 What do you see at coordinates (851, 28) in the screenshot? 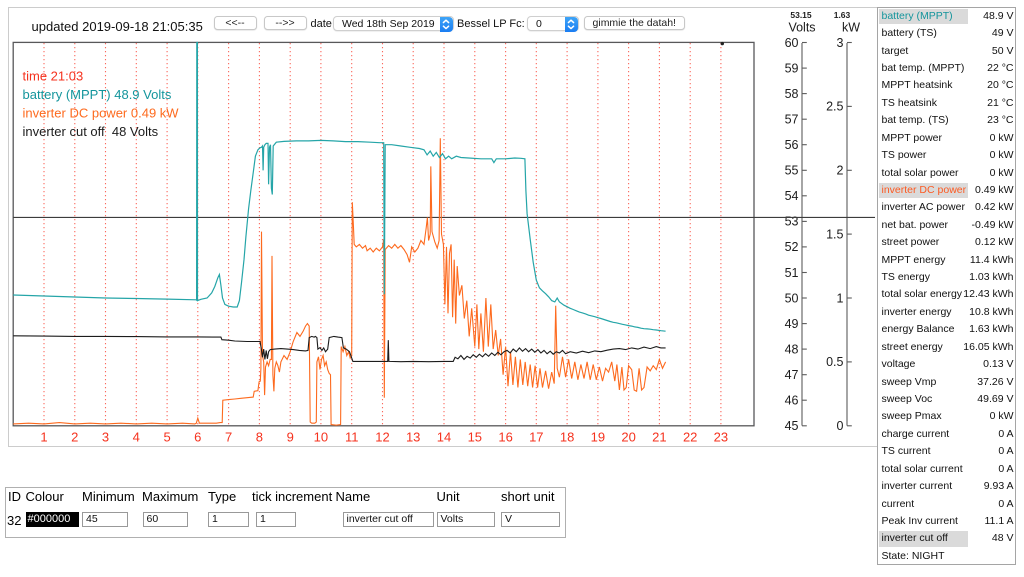
I see `svg-text: kW` at bounding box center [851, 28].